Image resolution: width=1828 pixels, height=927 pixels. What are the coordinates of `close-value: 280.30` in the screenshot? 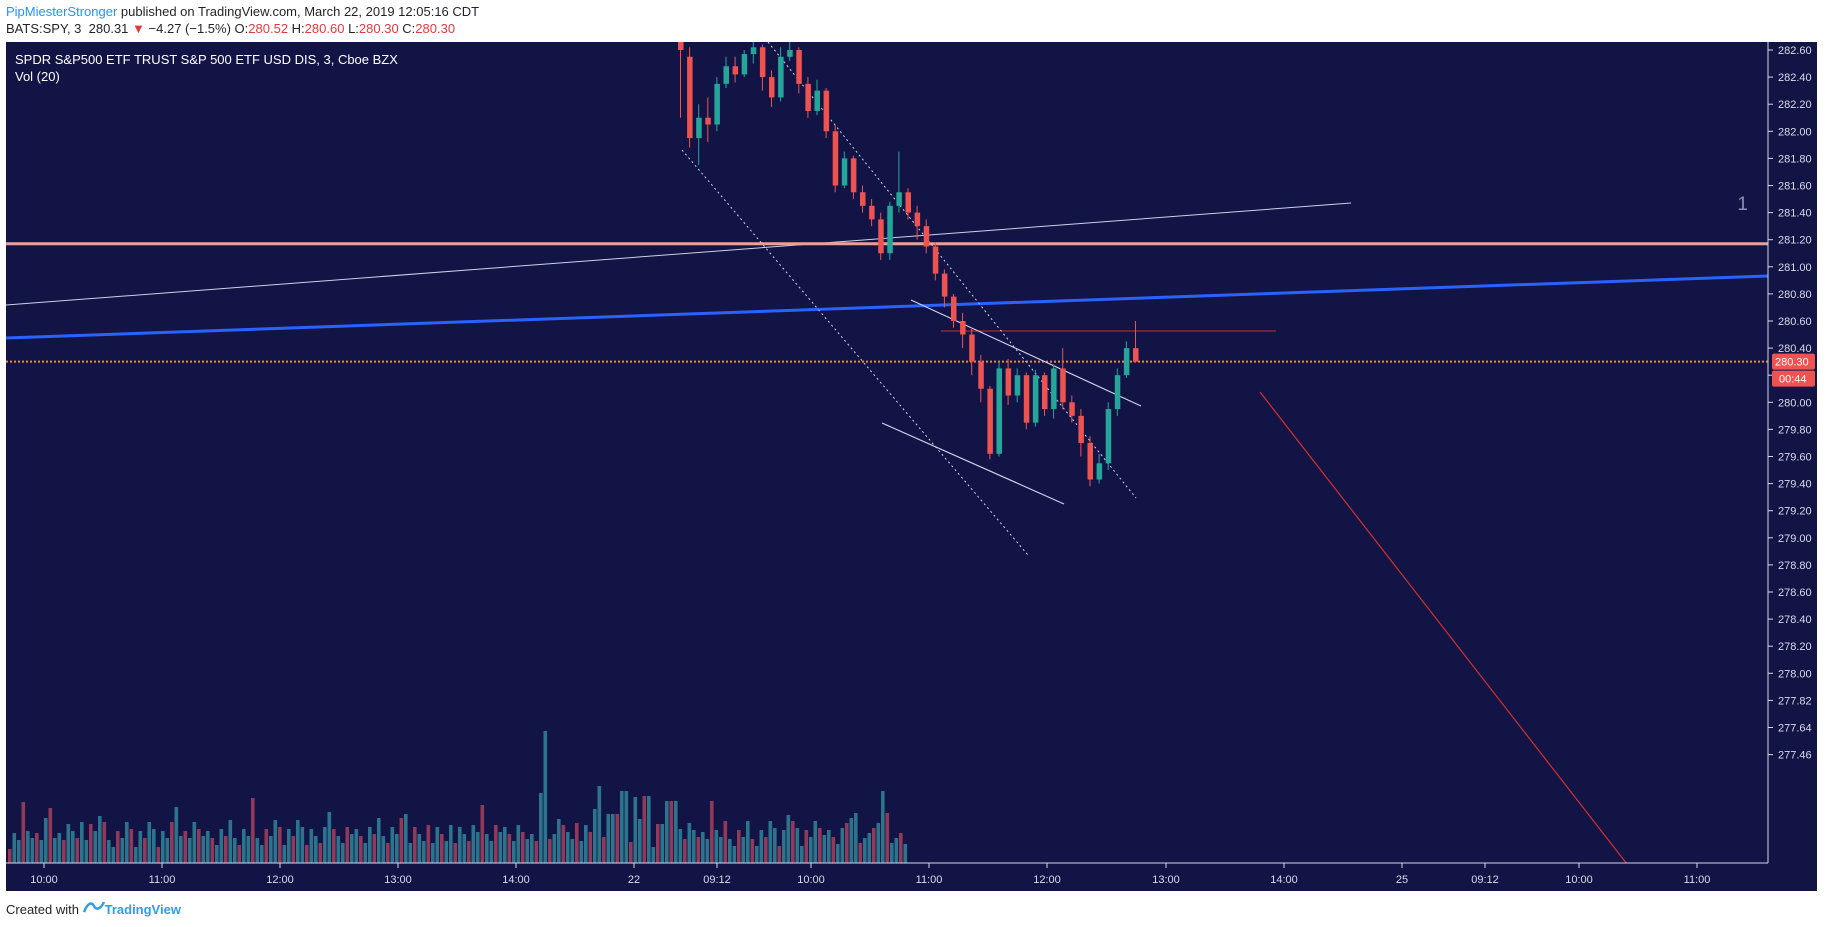 It's located at (435, 28).